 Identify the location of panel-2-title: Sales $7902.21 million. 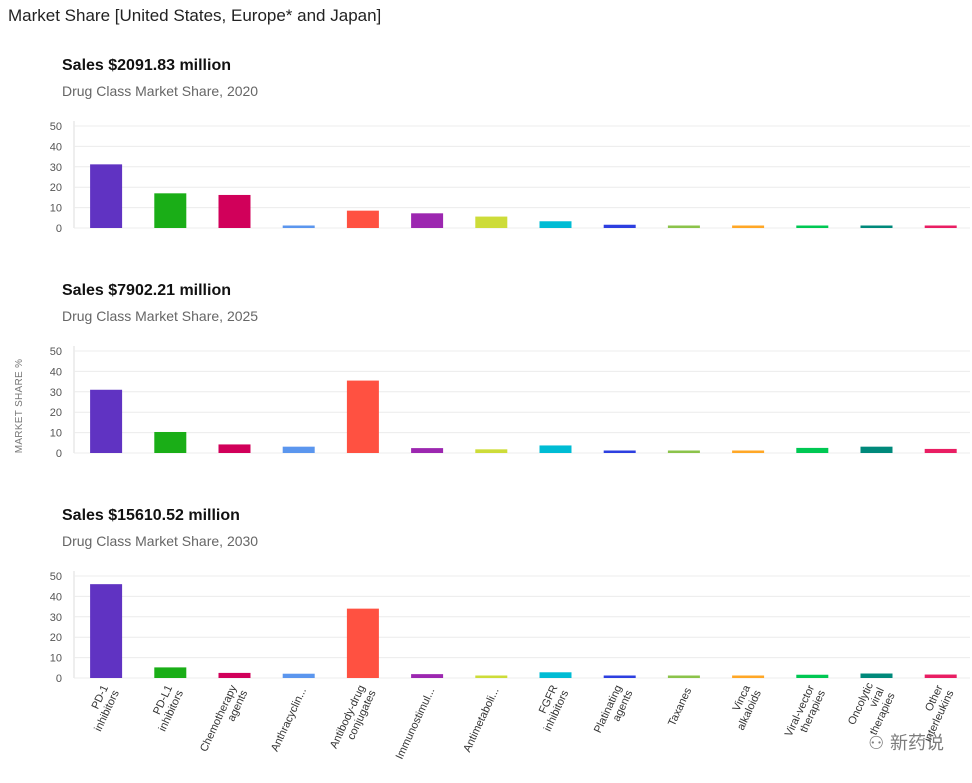
(146, 290).